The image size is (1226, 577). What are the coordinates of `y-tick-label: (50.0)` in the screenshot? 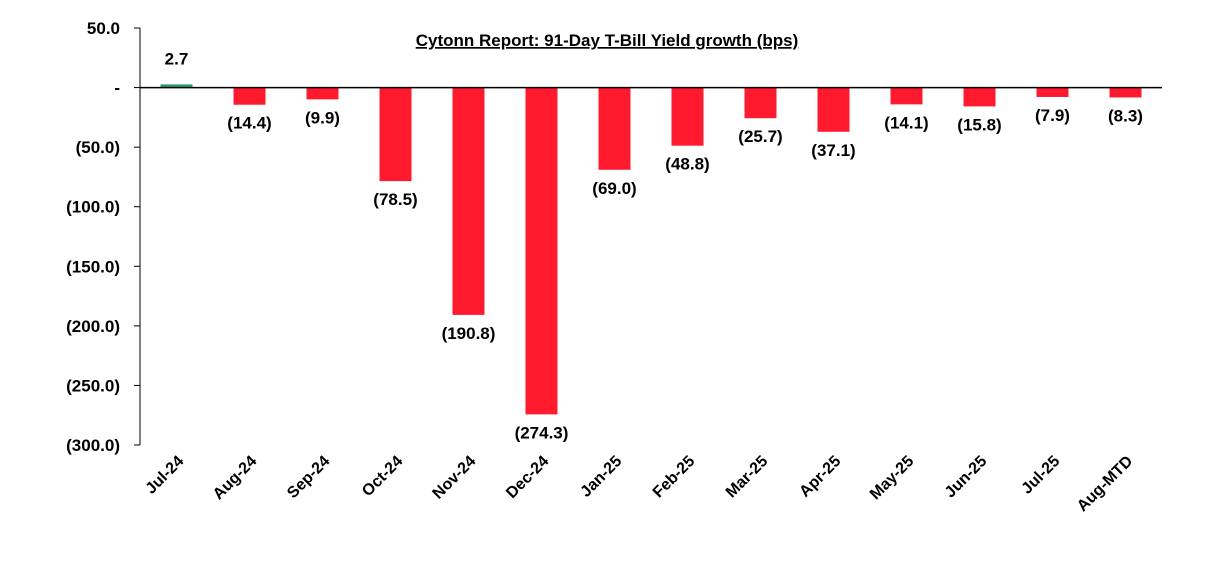 It's located at (98, 147).